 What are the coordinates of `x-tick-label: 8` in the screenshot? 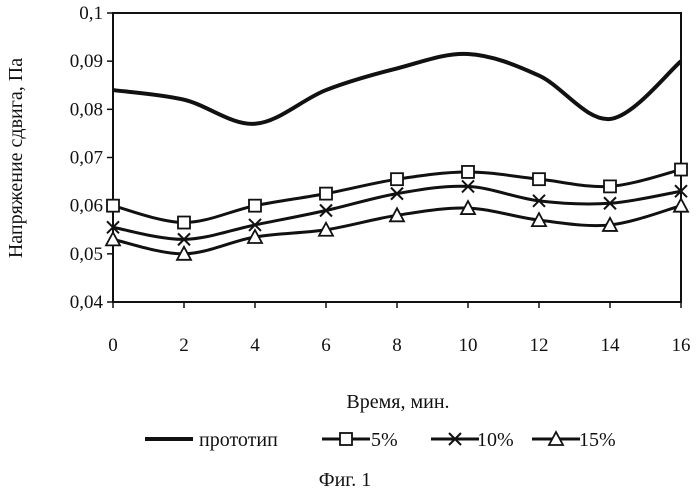 It's located at (397, 345).